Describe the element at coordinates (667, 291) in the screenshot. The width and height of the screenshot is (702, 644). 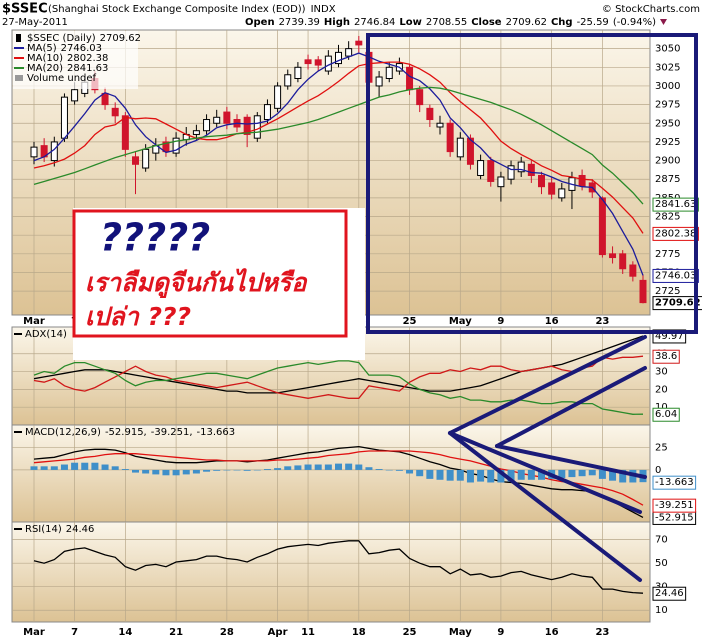
I see `y-tick-label: 2725` at that location.